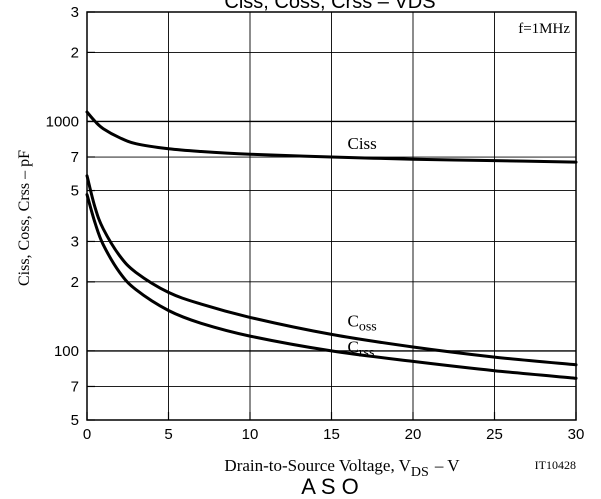 This screenshot has width=601, height=499. I want to click on x-tick-label: 25, so click(494, 434).